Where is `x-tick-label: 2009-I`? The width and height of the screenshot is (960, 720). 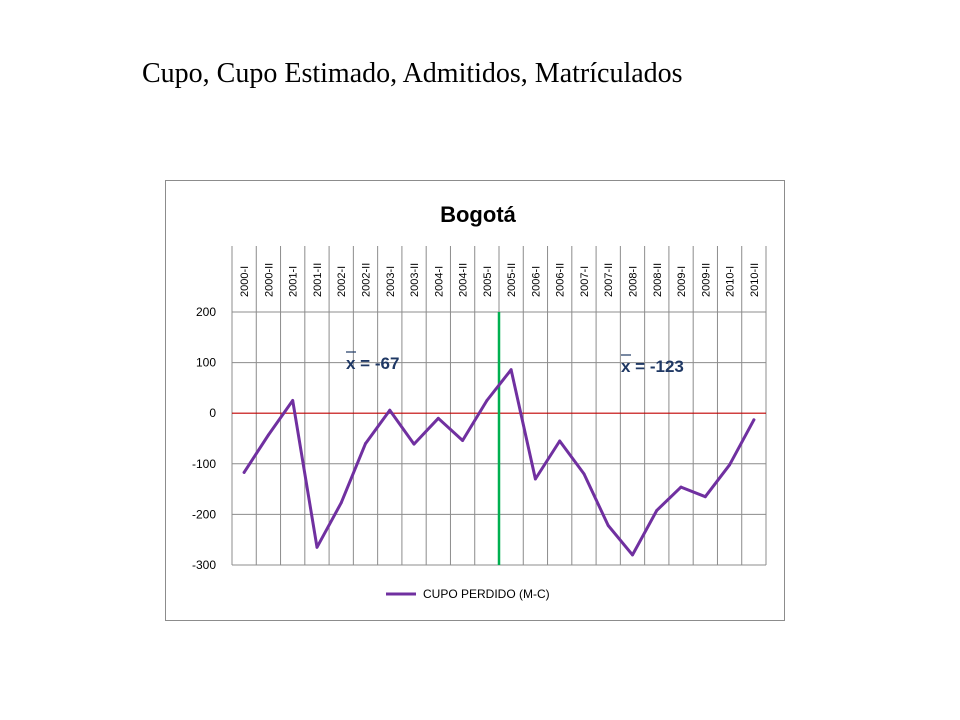
x-tick-label: 2009-I is located at coordinates (682, 281).